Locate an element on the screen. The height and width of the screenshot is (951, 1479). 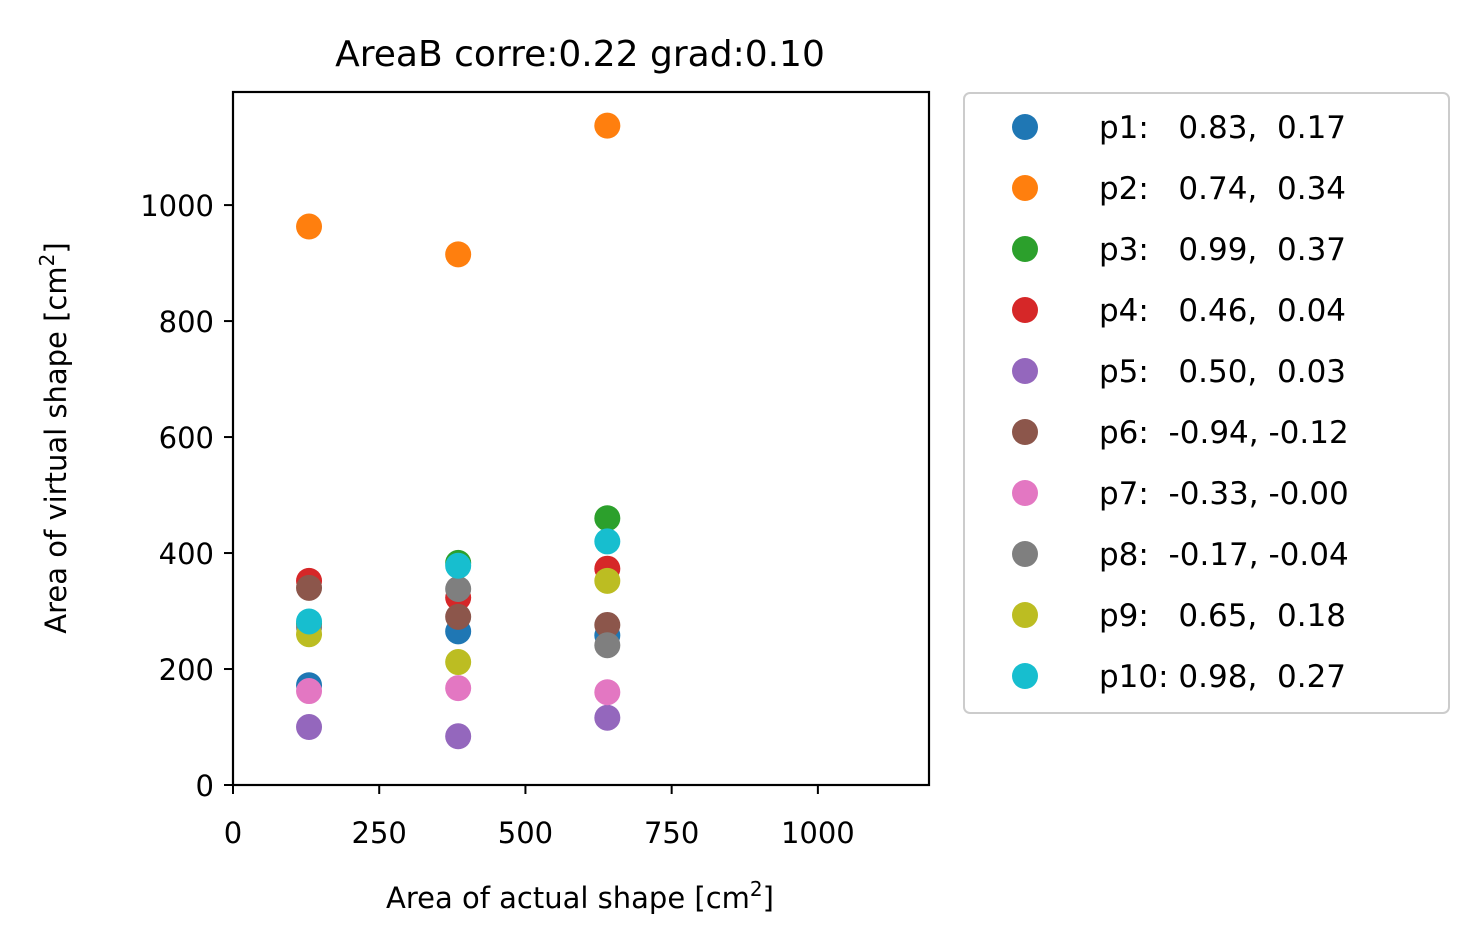
legend-label-p1: p1: 0.83, 0.17 is located at coordinates (1222, 128).